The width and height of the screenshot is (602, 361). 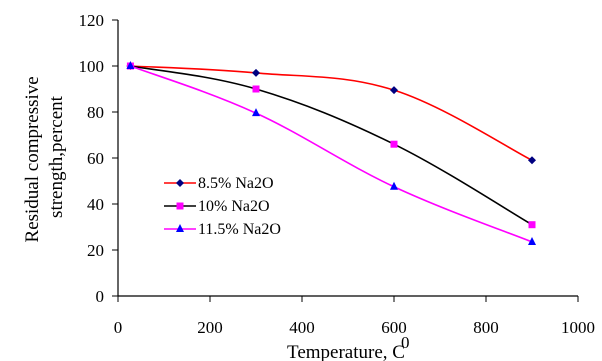 What do you see at coordinates (92, 20) in the screenshot?
I see `y-tick-label: 120` at bounding box center [92, 20].